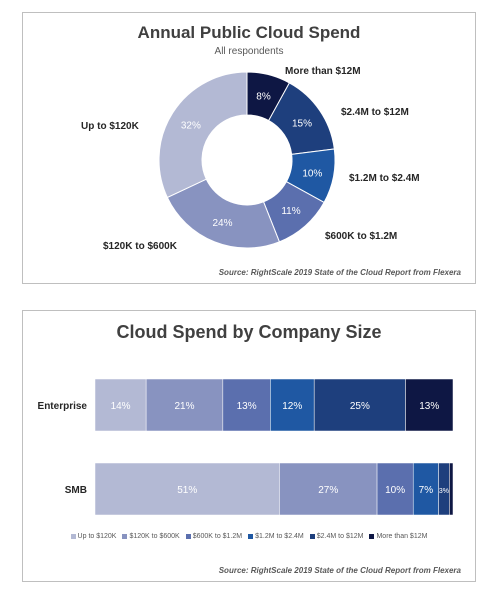 The height and width of the screenshot is (597, 490). Describe the element at coordinates (191, 125) in the screenshot. I see `donut-slice-value-up-to-120k: 32%` at that location.